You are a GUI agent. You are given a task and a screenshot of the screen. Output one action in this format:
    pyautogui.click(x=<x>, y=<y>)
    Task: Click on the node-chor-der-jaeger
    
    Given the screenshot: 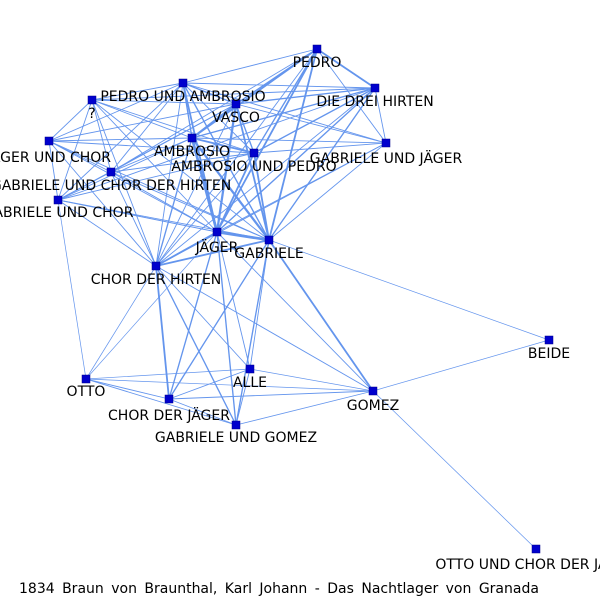 What is the action you would take?
    pyautogui.click(x=169, y=399)
    